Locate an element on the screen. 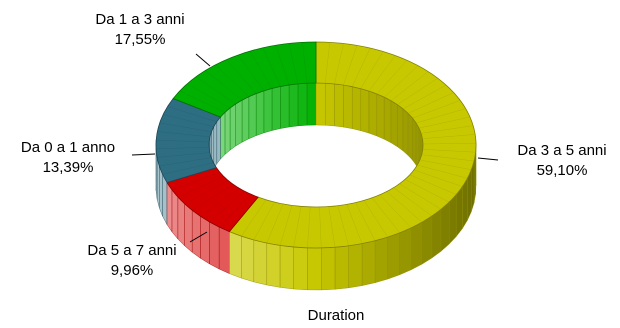 The height and width of the screenshot is (328, 620). slice-label-0: Da 3 a 5 anni is located at coordinates (561, 150).